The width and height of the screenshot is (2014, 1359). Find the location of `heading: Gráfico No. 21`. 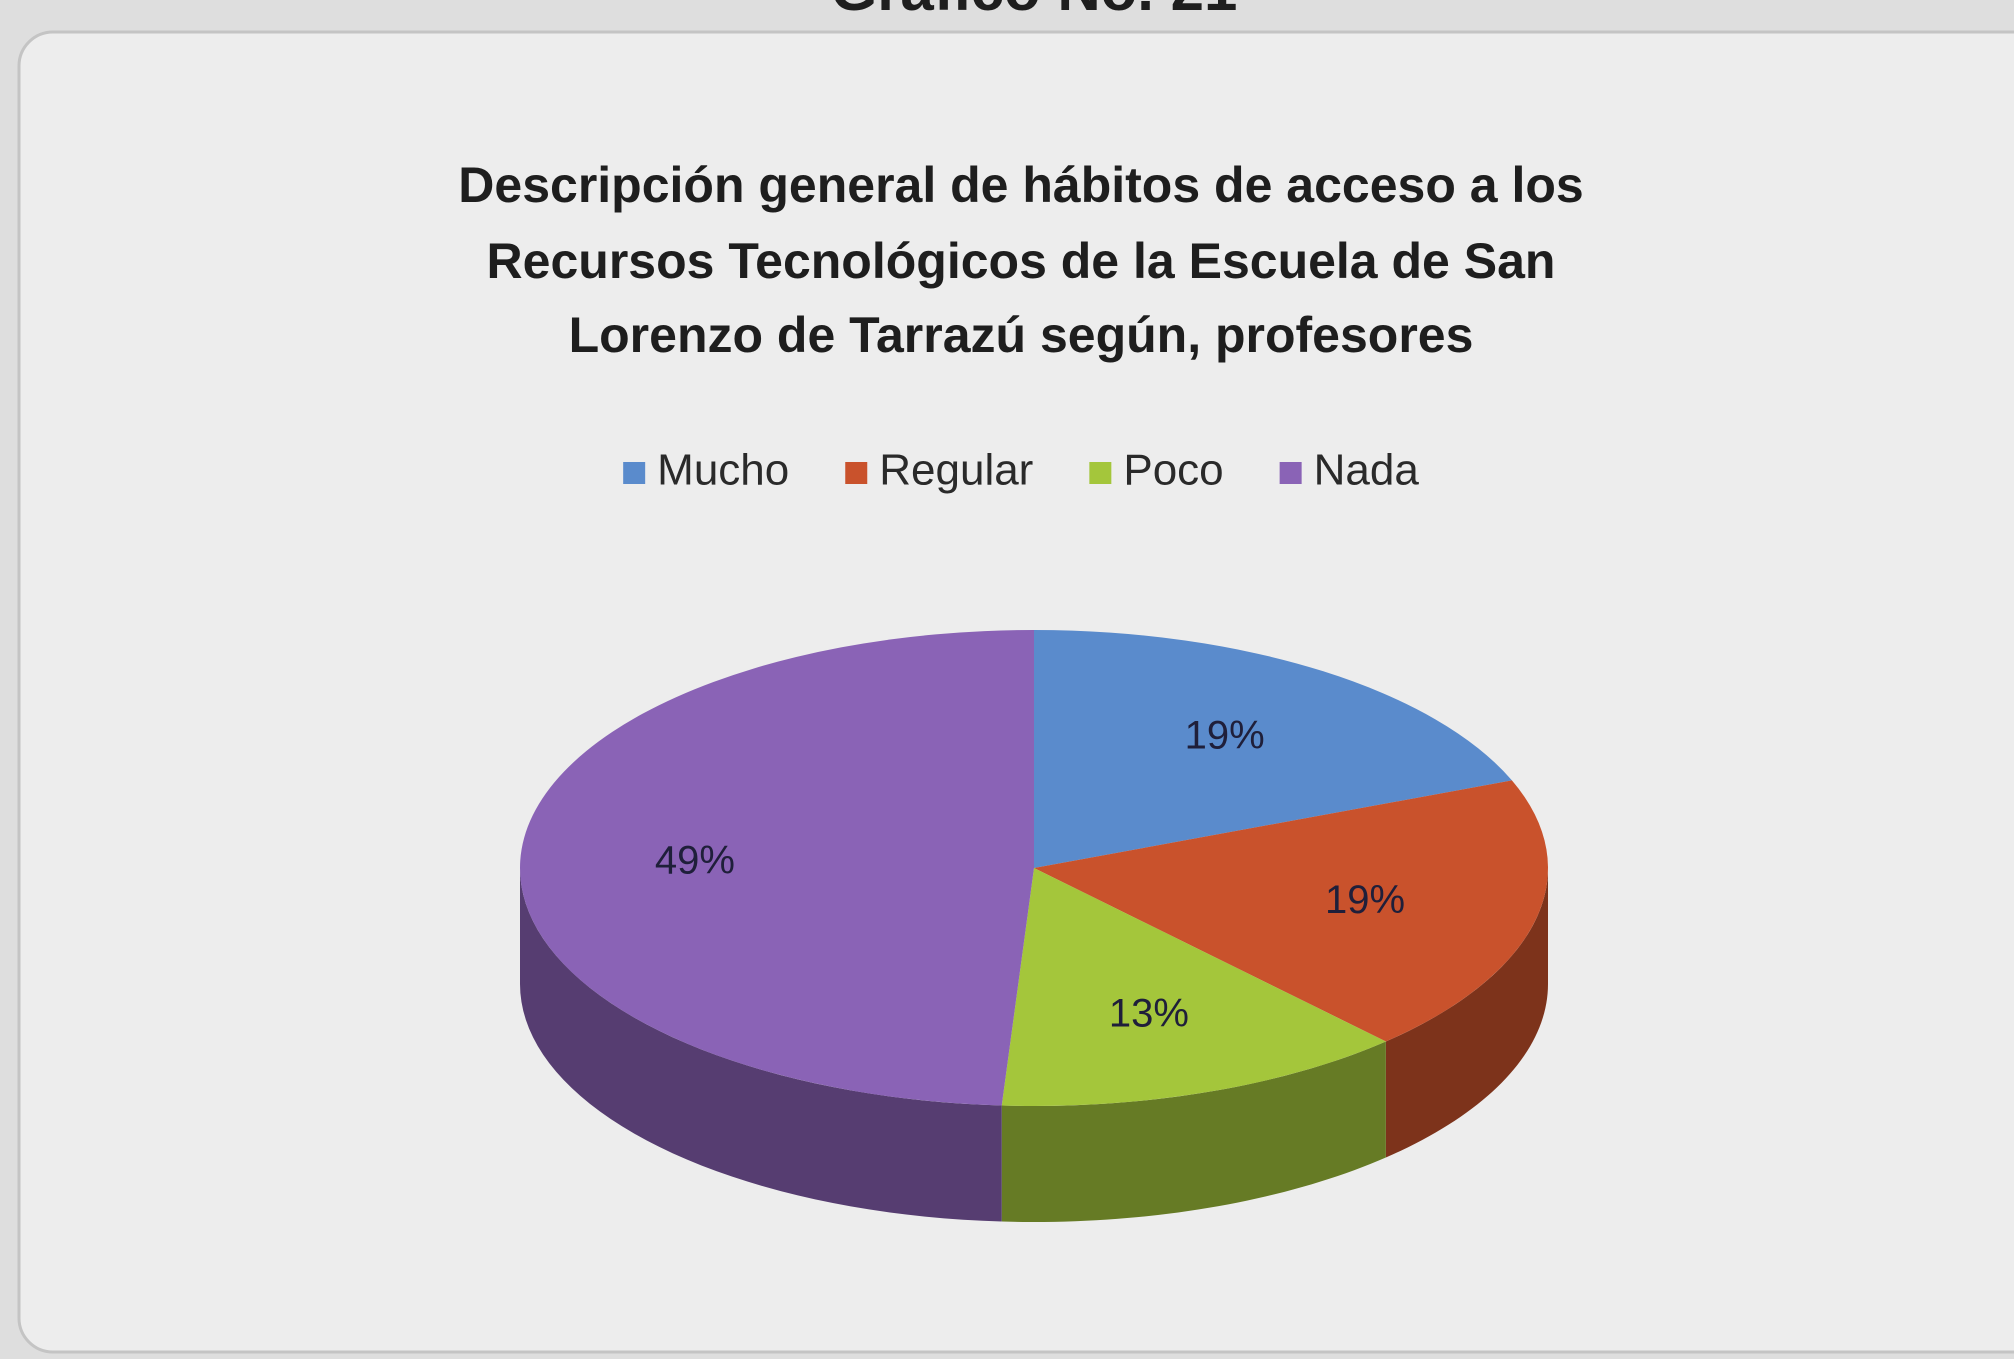

heading: Gráfico No. 21 is located at coordinates (1034, 11).